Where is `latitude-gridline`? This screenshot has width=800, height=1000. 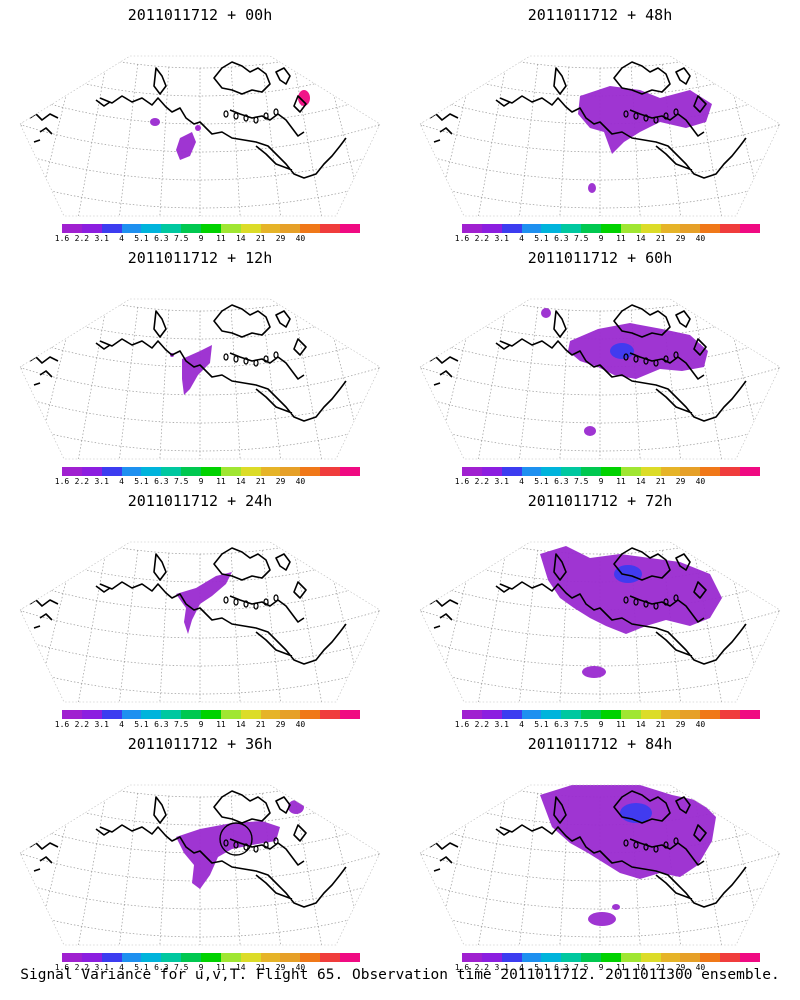
latitude-gridline is located at coordinates (600, 62).